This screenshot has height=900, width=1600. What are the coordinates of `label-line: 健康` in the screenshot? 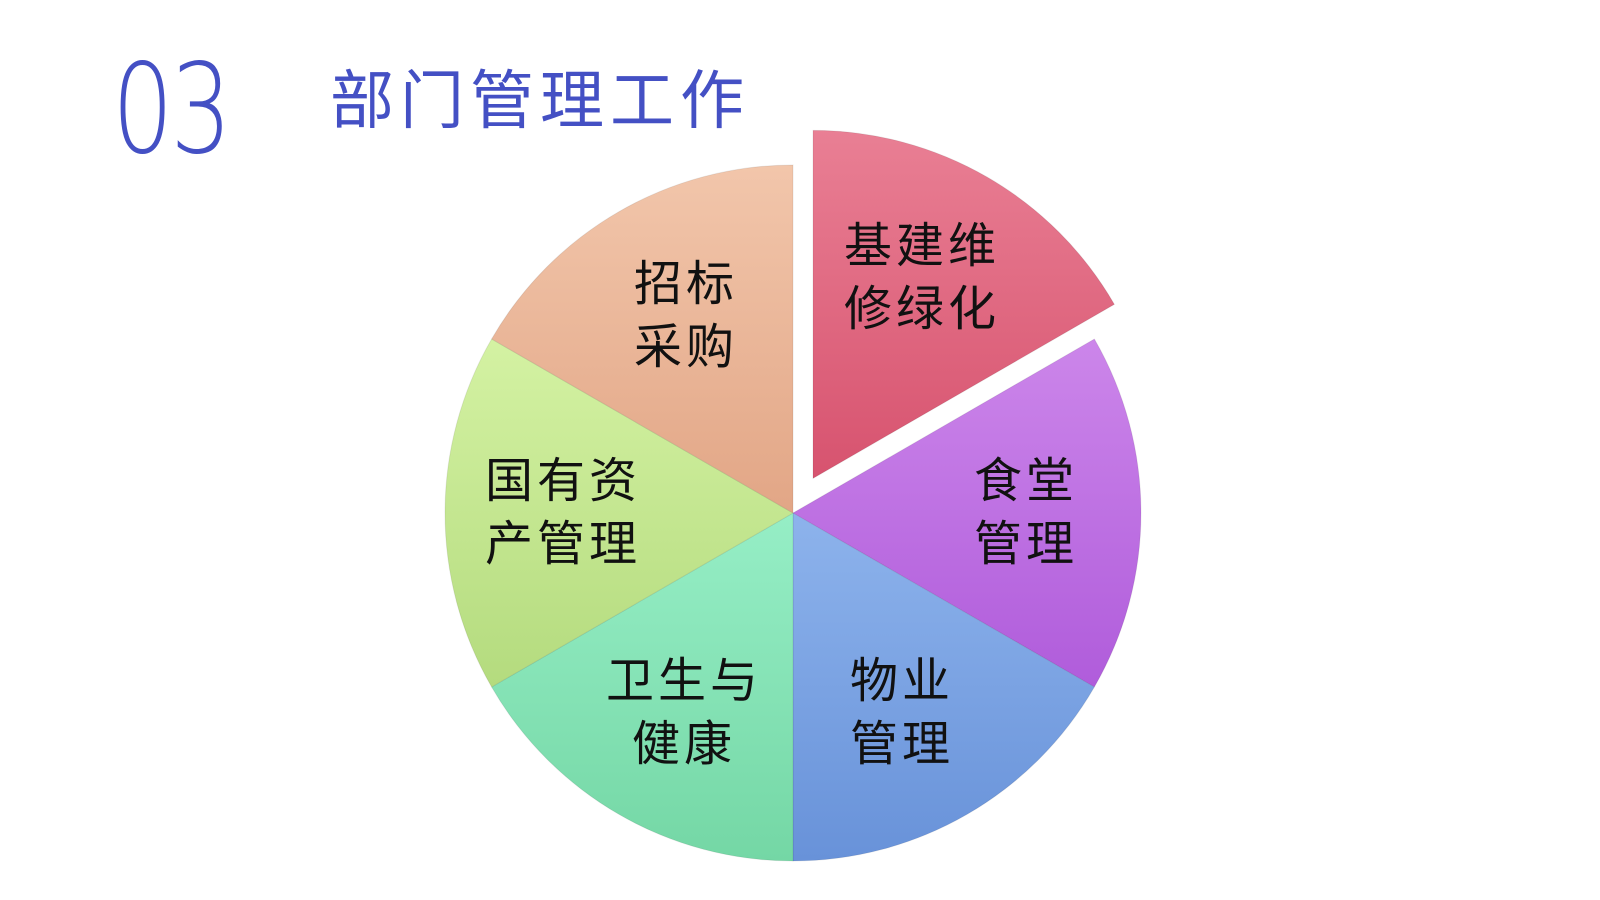 It's located at (684, 744).